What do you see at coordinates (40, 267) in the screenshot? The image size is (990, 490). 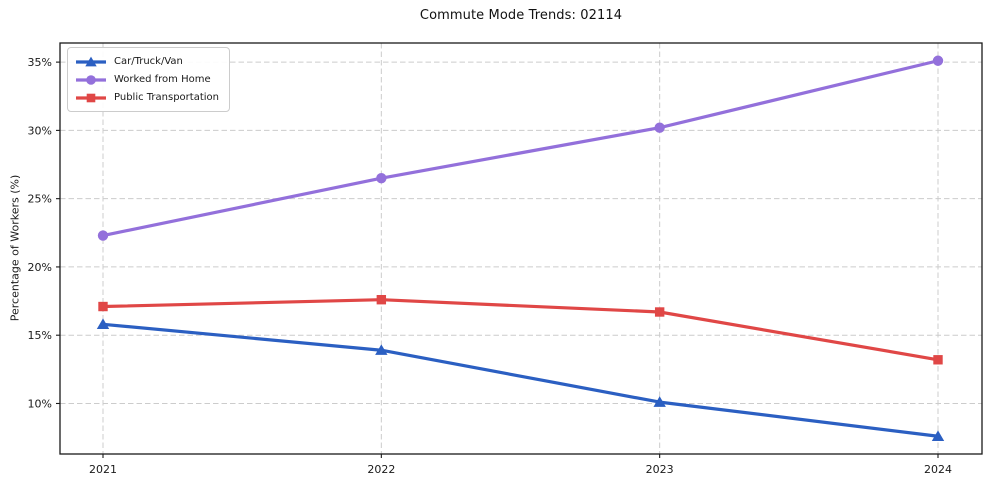 I see `y-tick-label: 20%` at bounding box center [40, 267].